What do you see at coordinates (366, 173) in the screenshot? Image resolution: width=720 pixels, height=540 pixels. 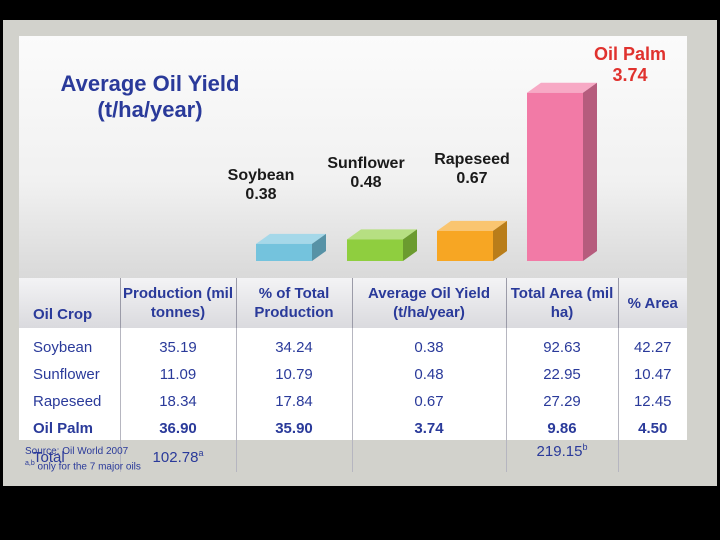 I see `bar-label-sunflower: Sunflower 0.48` at bounding box center [366, 173].